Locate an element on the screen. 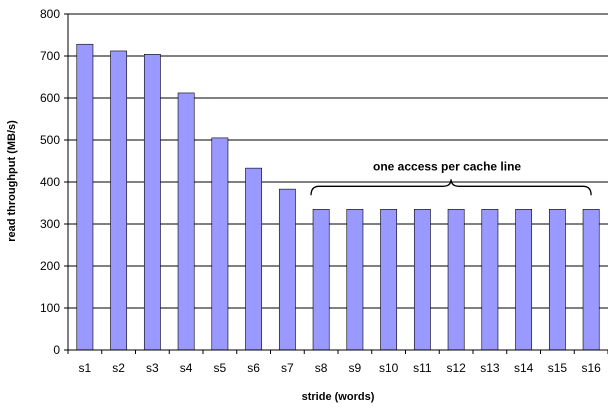  bar-s11 is located at coordinates (422, 280).